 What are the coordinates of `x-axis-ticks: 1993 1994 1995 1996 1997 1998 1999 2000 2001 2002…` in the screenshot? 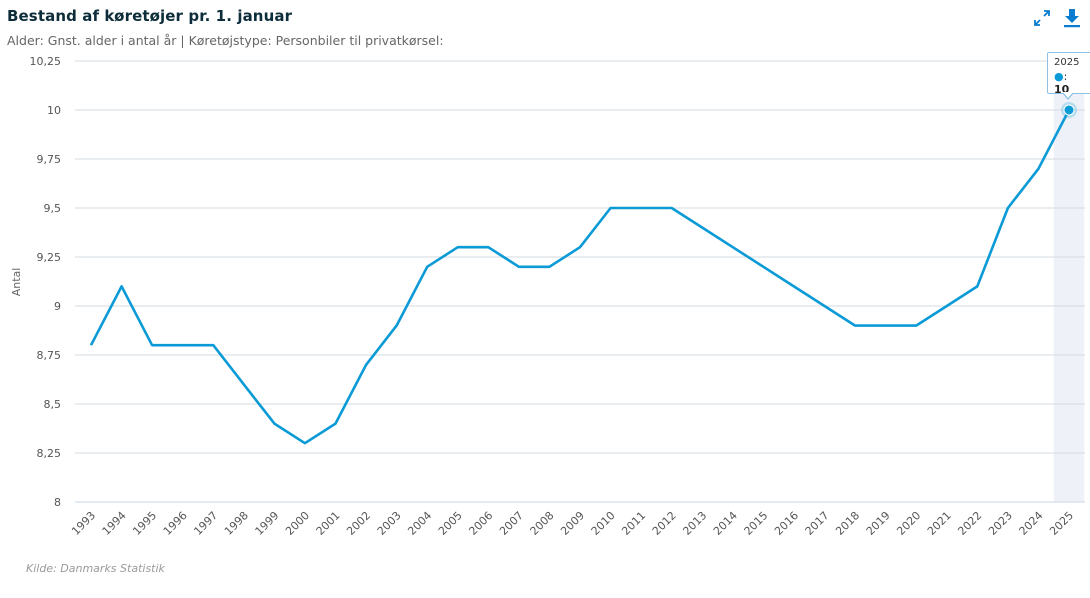 It's located at (572, 523).